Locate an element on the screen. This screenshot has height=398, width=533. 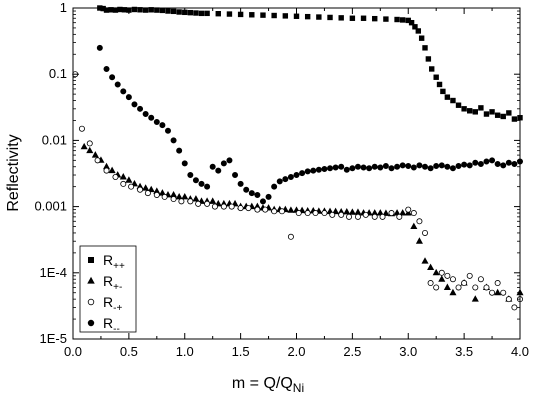
x-axis-title-sub: Ni is located at coordinates (298, 388).